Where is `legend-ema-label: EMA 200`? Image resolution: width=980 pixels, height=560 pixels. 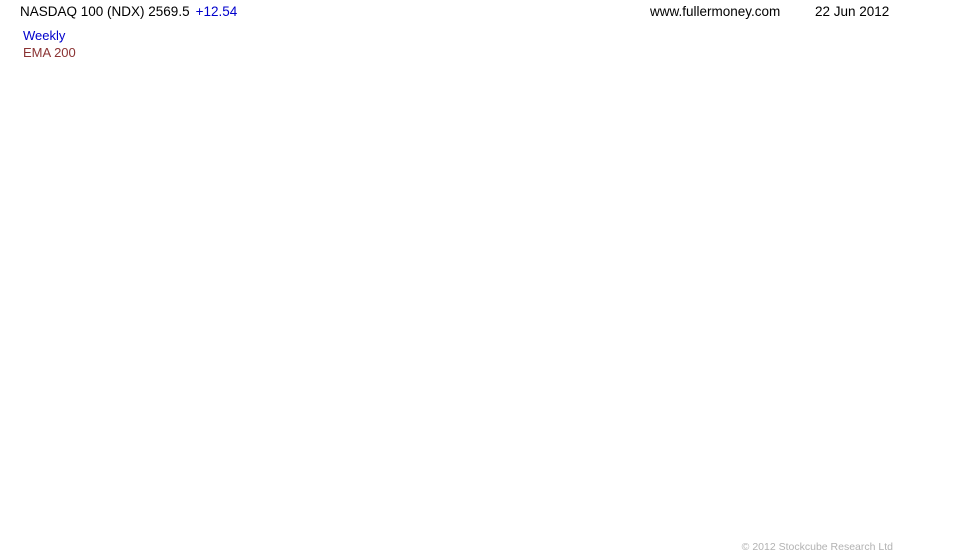 legend-ema-label: EMA 200 is located at coordinates (49, 52).